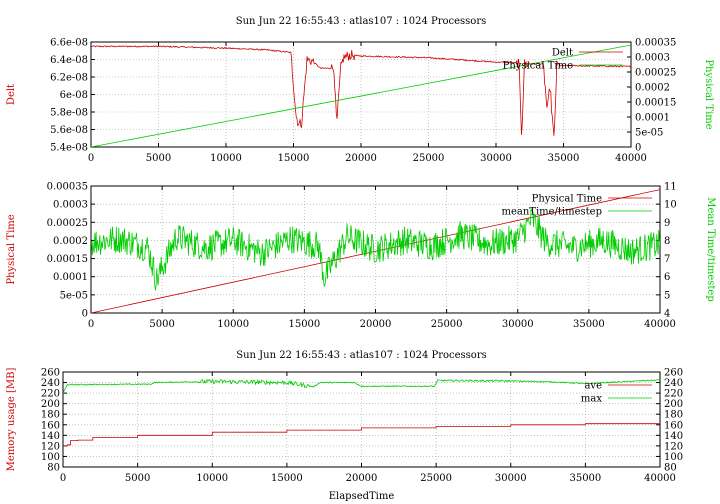  What do you see at coordinates (11, 94) in the screenshot?
I see `y1-axis-label: Delt` at bounding box center [11, 94].